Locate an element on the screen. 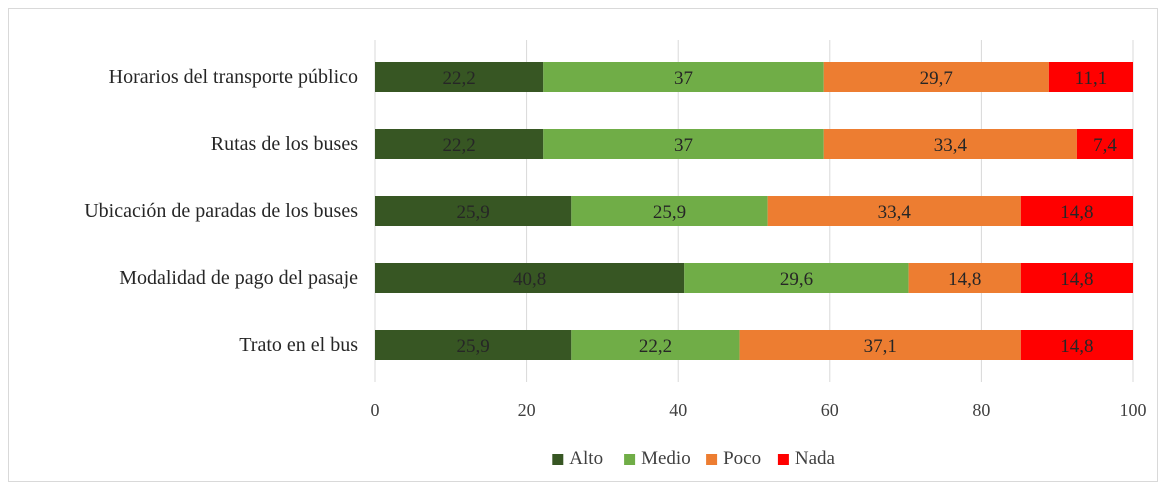 The width and height of the screenshot is (1167, 491). data-label: 29,6 is located at coordinates (796, 279).